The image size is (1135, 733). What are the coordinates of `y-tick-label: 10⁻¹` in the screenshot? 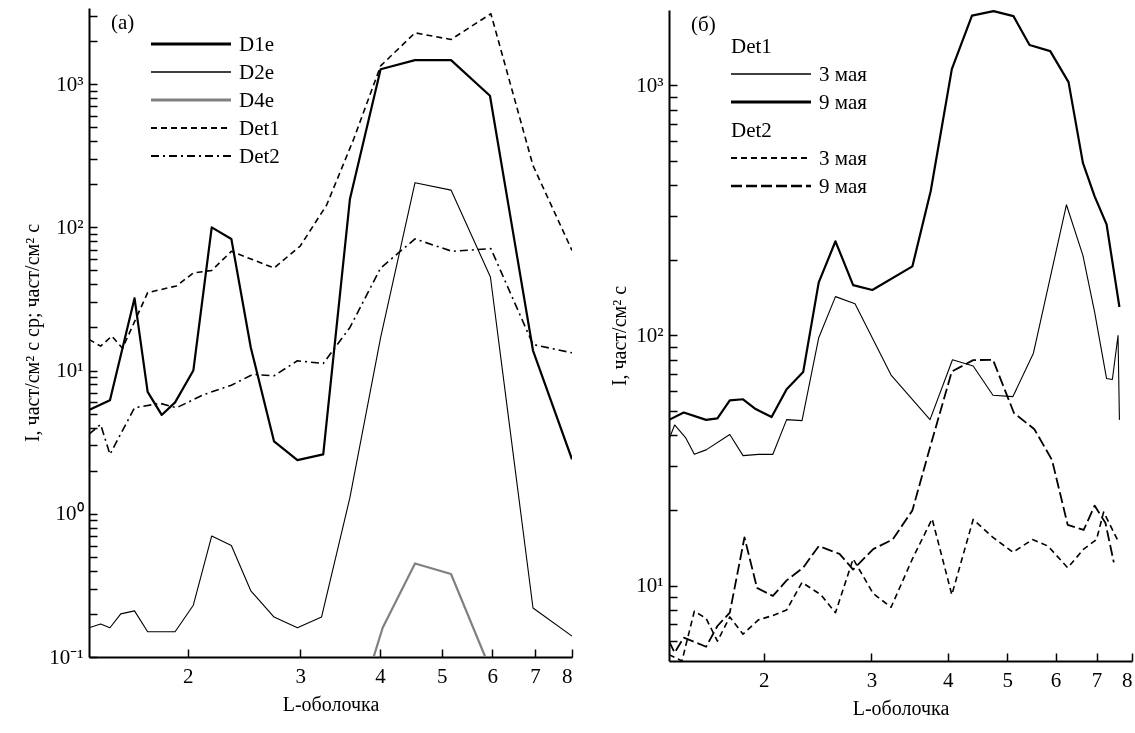 It's located at (66, 656).